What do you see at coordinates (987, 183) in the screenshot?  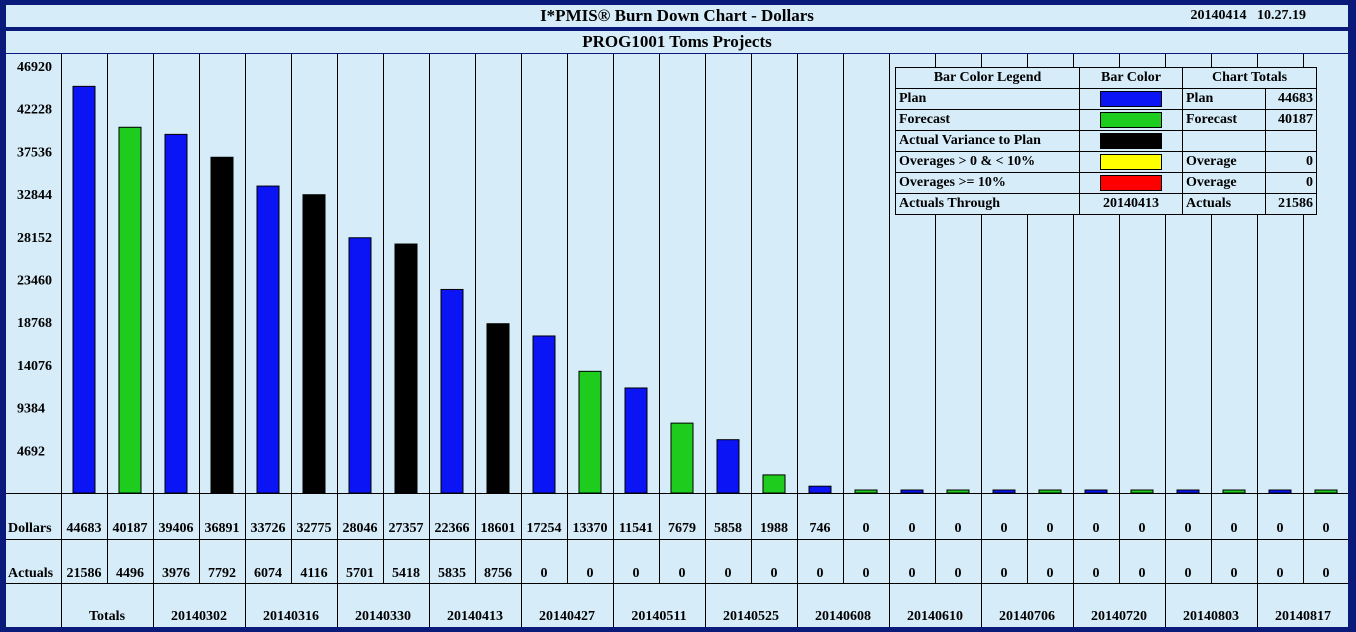 I see `legend-label: Overages >= 10%` at bounding box center [987, 183].